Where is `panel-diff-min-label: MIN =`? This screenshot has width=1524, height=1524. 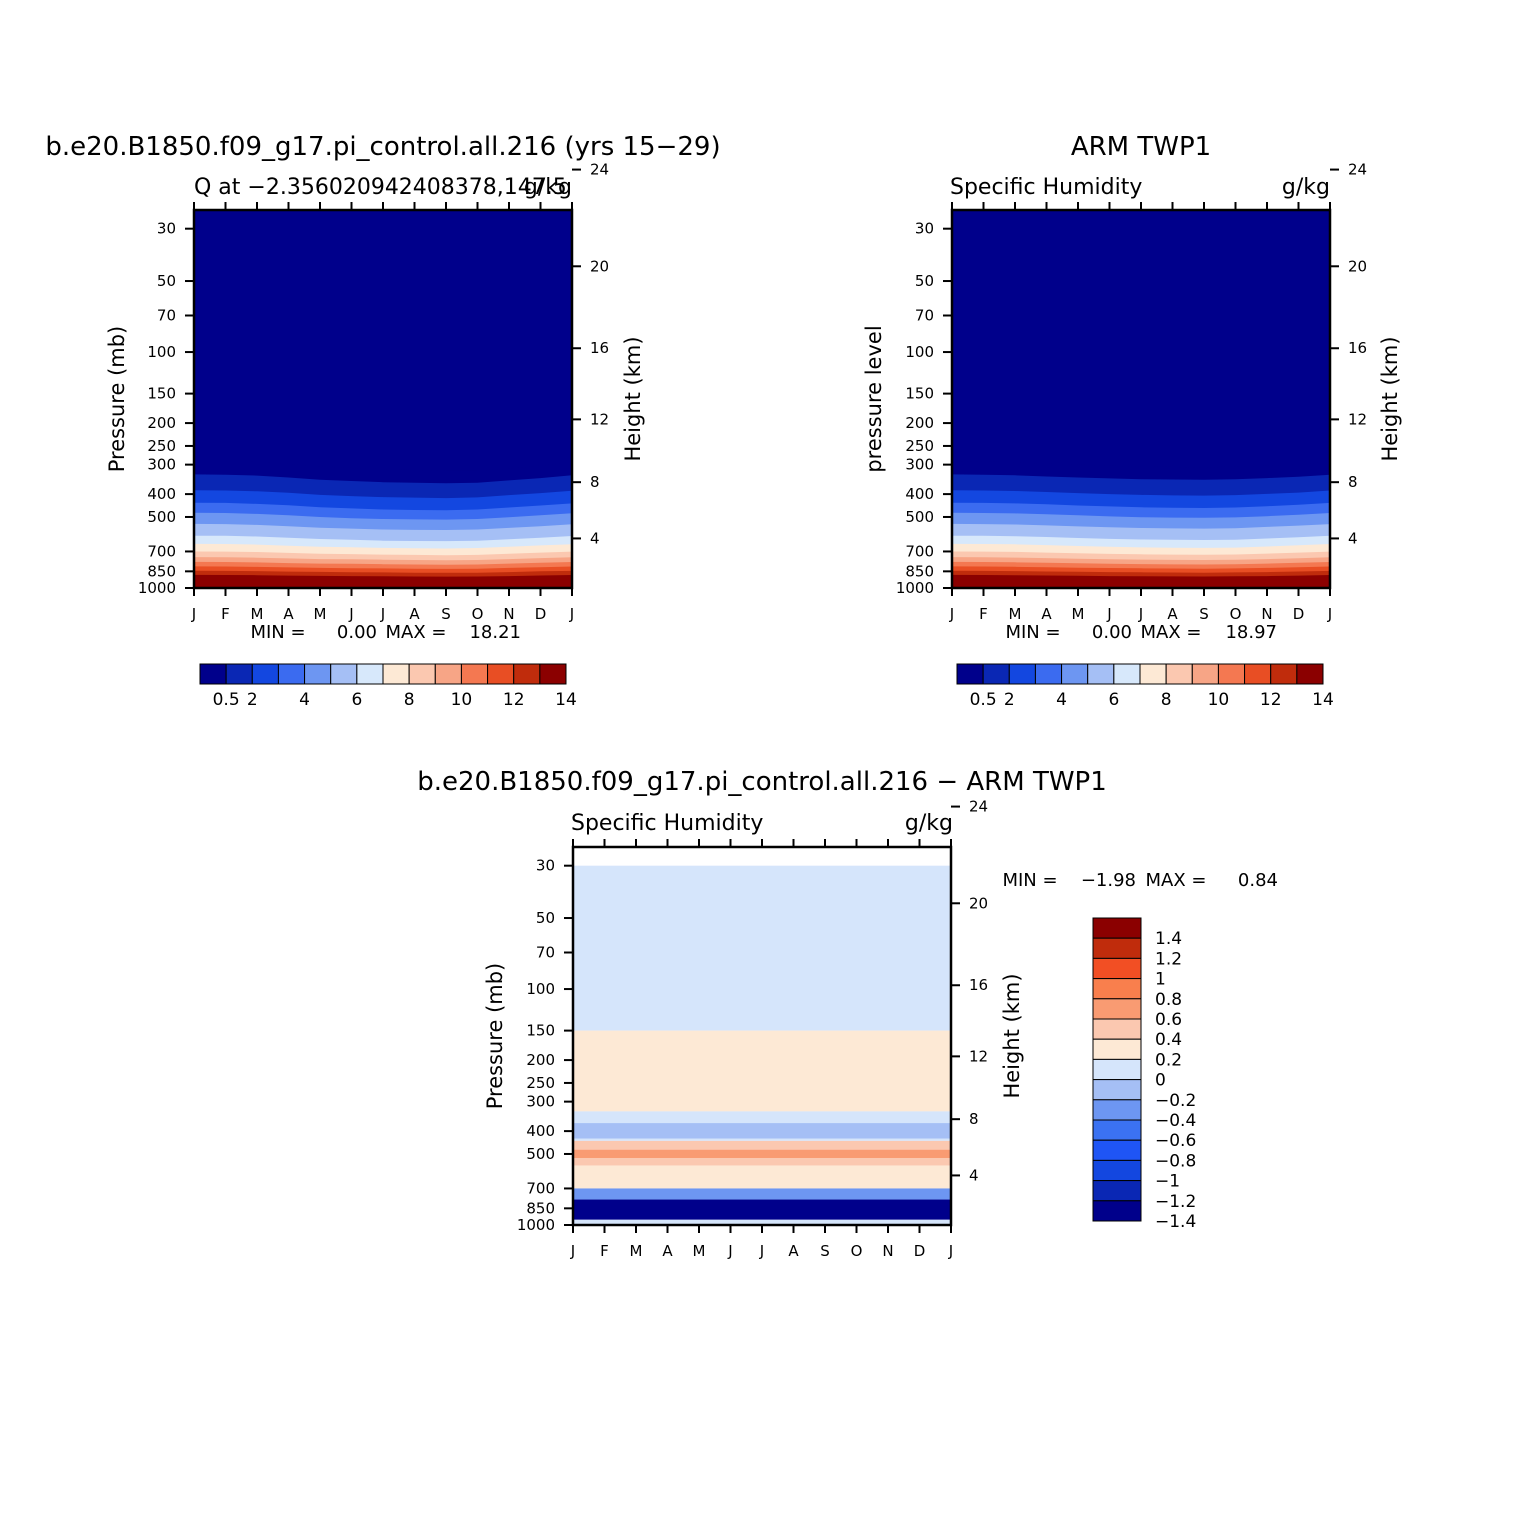 panel-diff-min-label: MIN = is located at coordinates (1029, 880).